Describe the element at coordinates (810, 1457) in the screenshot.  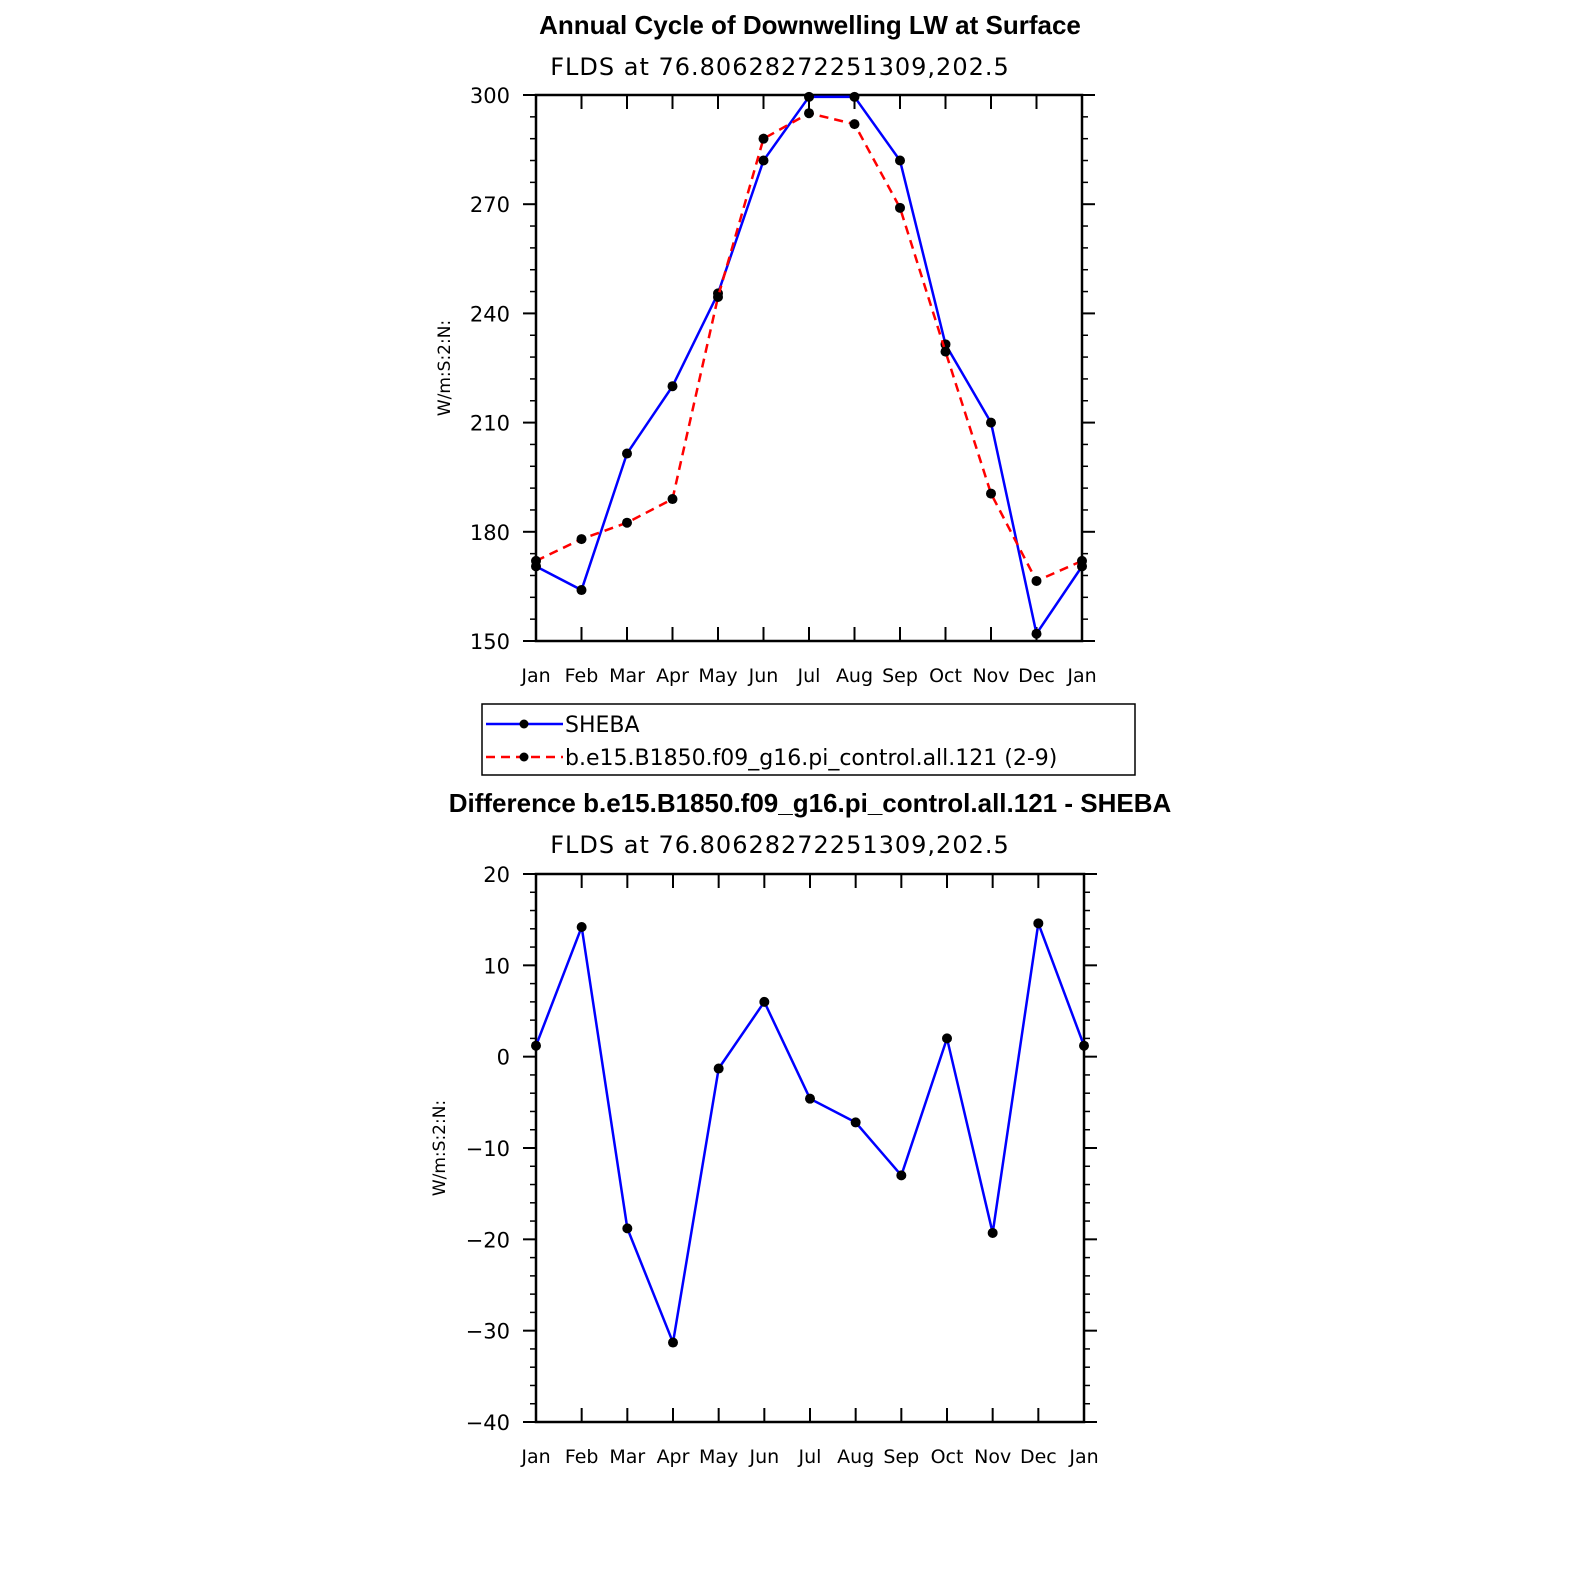
I see `bottom-month-label: Jul` at that location.